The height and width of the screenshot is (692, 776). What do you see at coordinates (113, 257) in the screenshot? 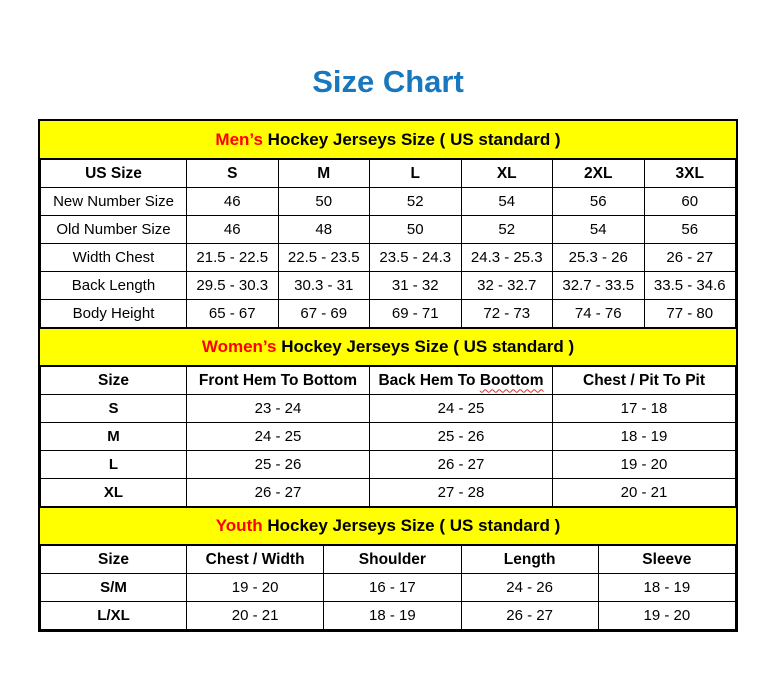
I see `row-label: Width Chest` at bounding box center [113, 257].